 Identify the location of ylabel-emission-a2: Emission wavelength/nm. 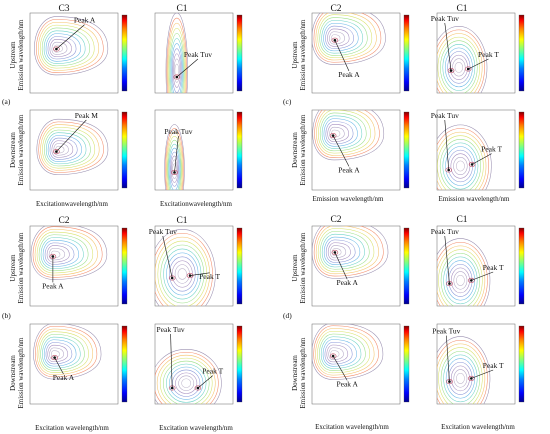
(21, 150).